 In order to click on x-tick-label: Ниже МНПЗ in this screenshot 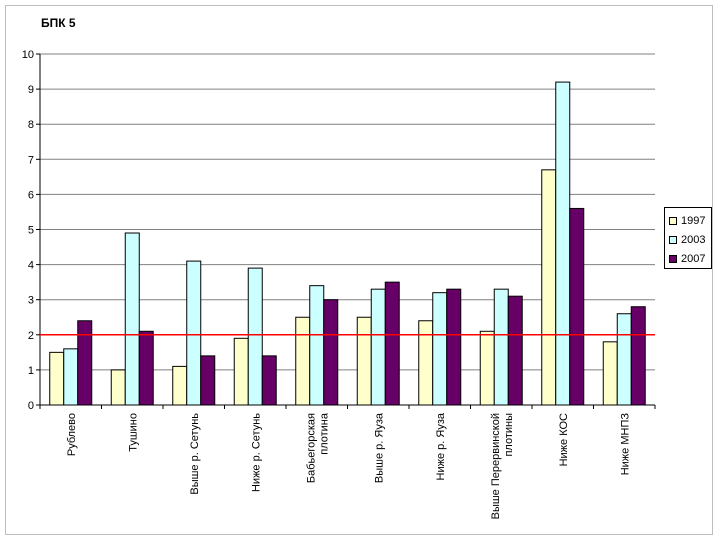, I will do `click(625, 444)`.